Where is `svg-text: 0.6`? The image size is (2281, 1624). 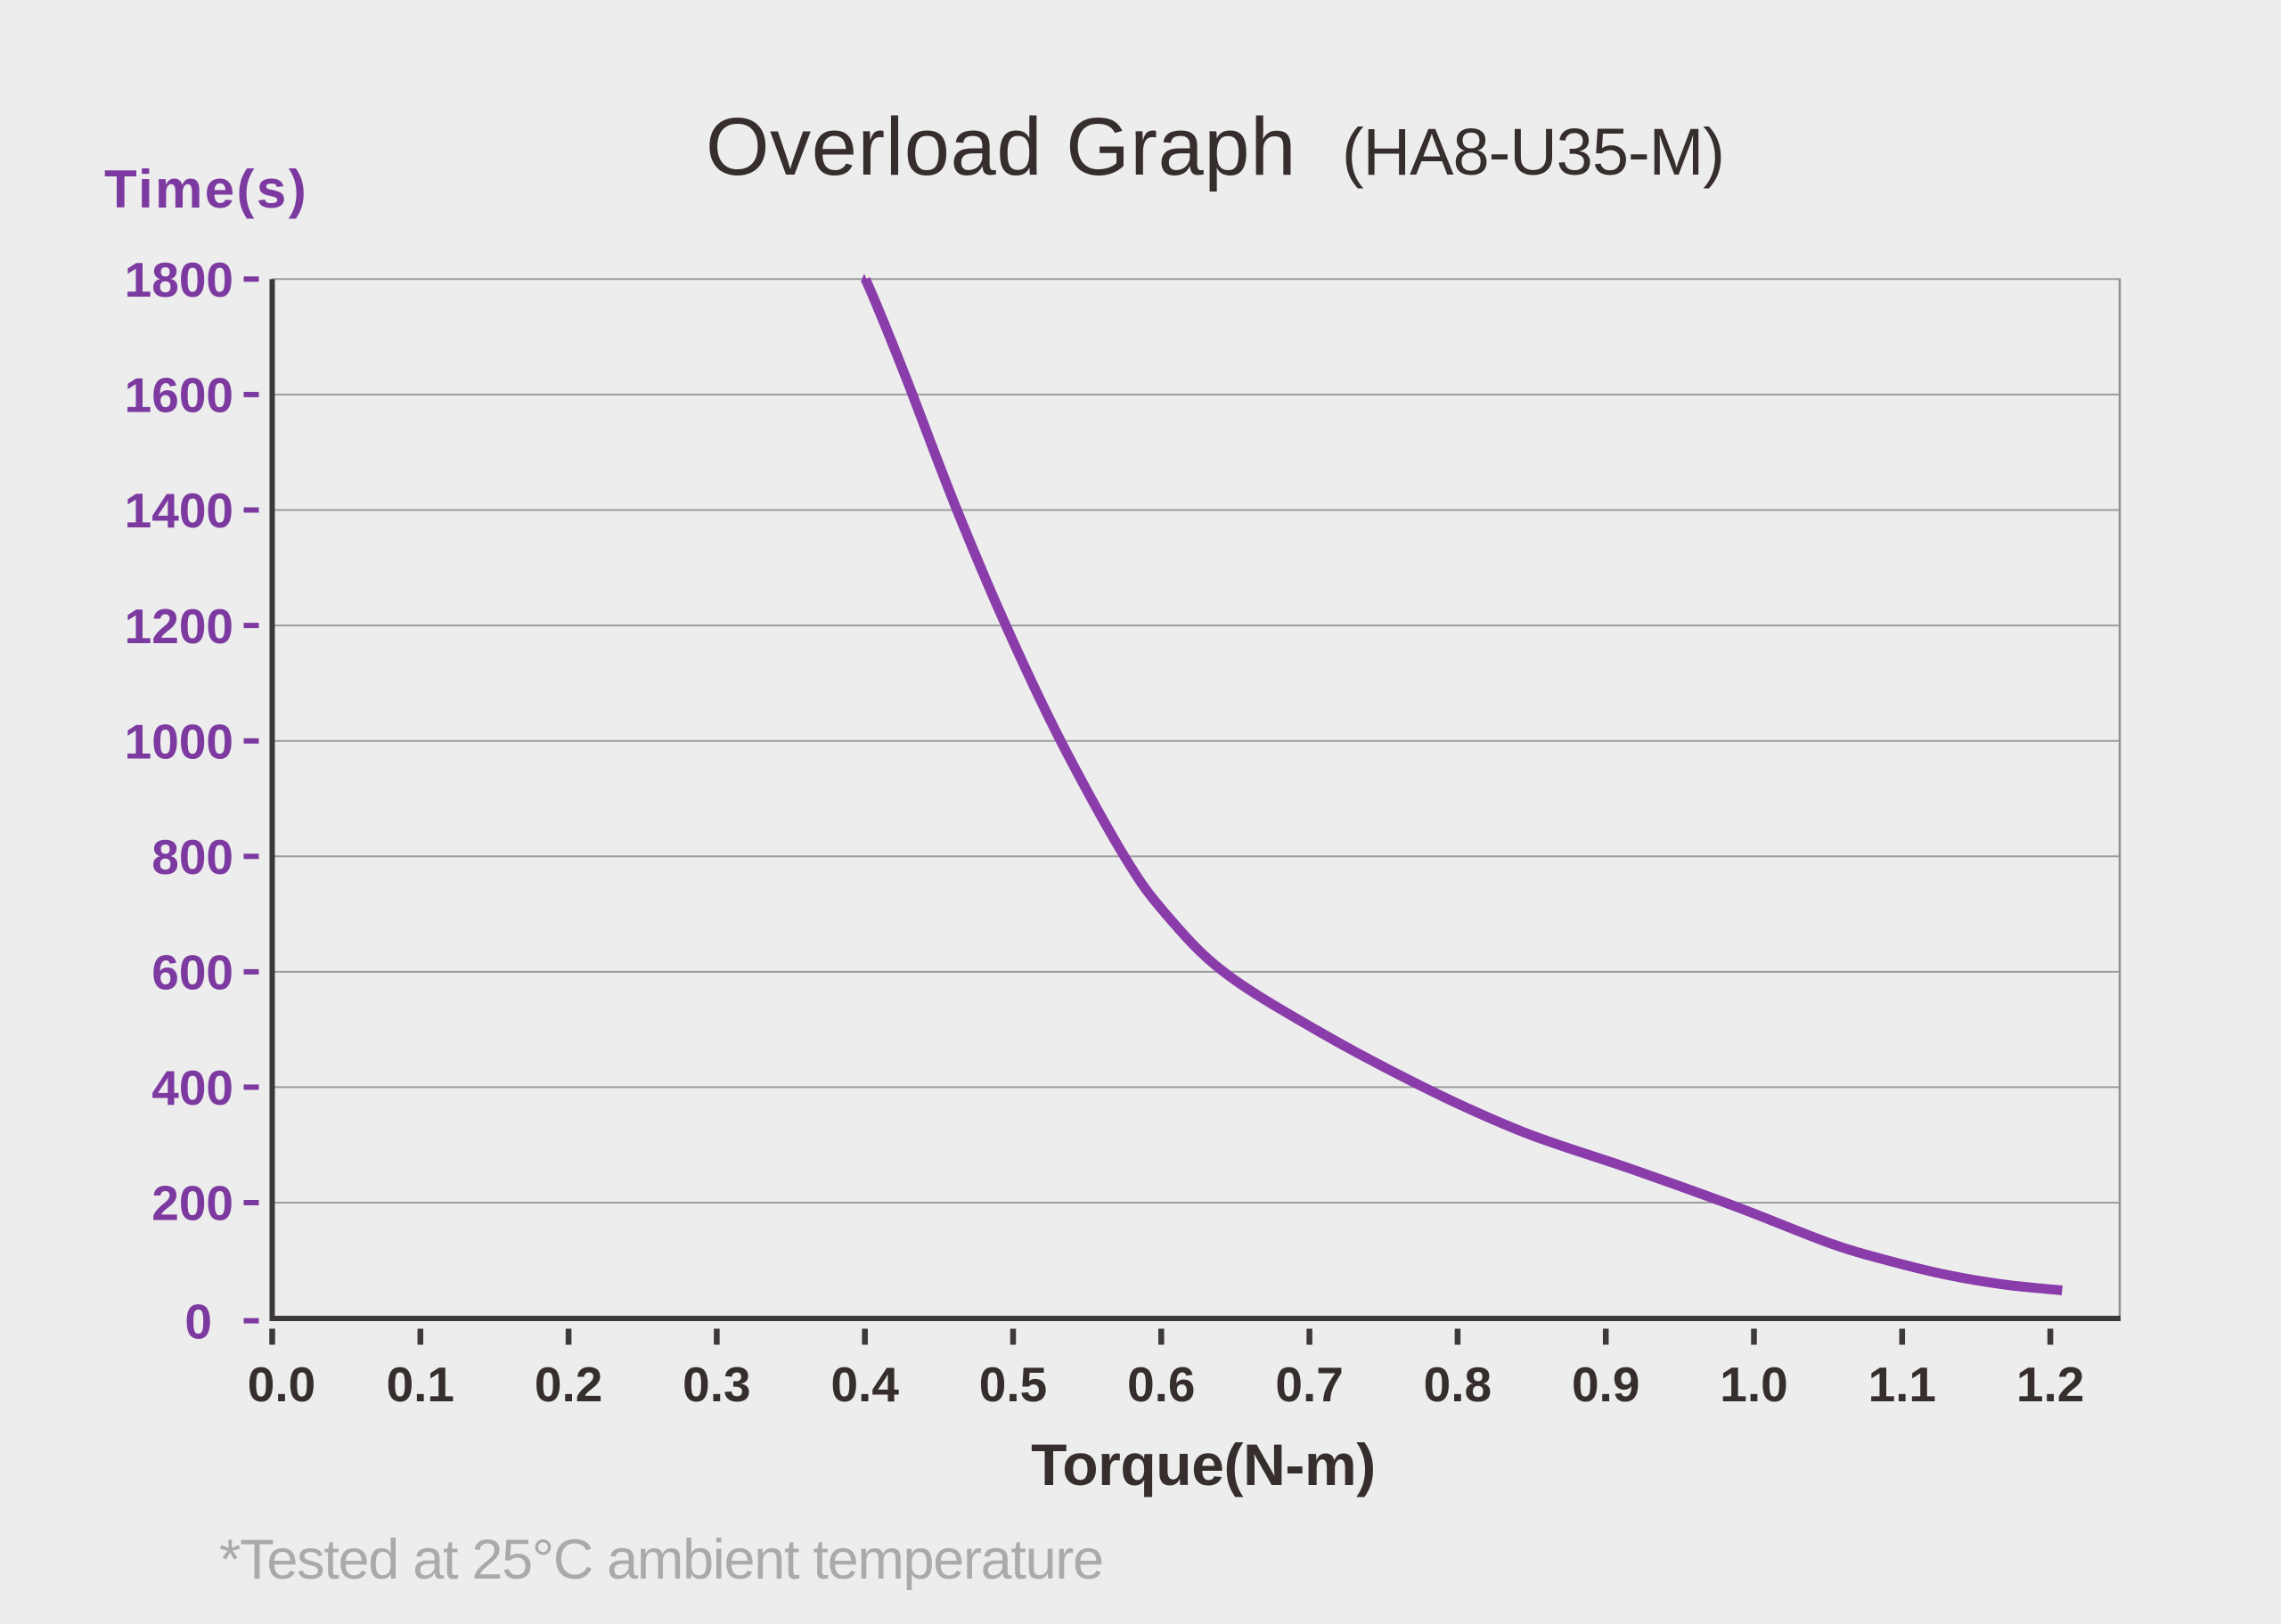 svg-text: 0.6 is located at coordinates (1161, 1384).